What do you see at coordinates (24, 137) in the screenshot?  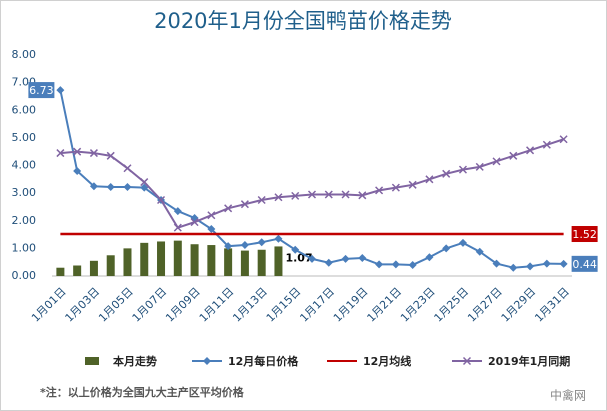 I see `y-tick-label: 5.00` at bounding box center [24, 137].